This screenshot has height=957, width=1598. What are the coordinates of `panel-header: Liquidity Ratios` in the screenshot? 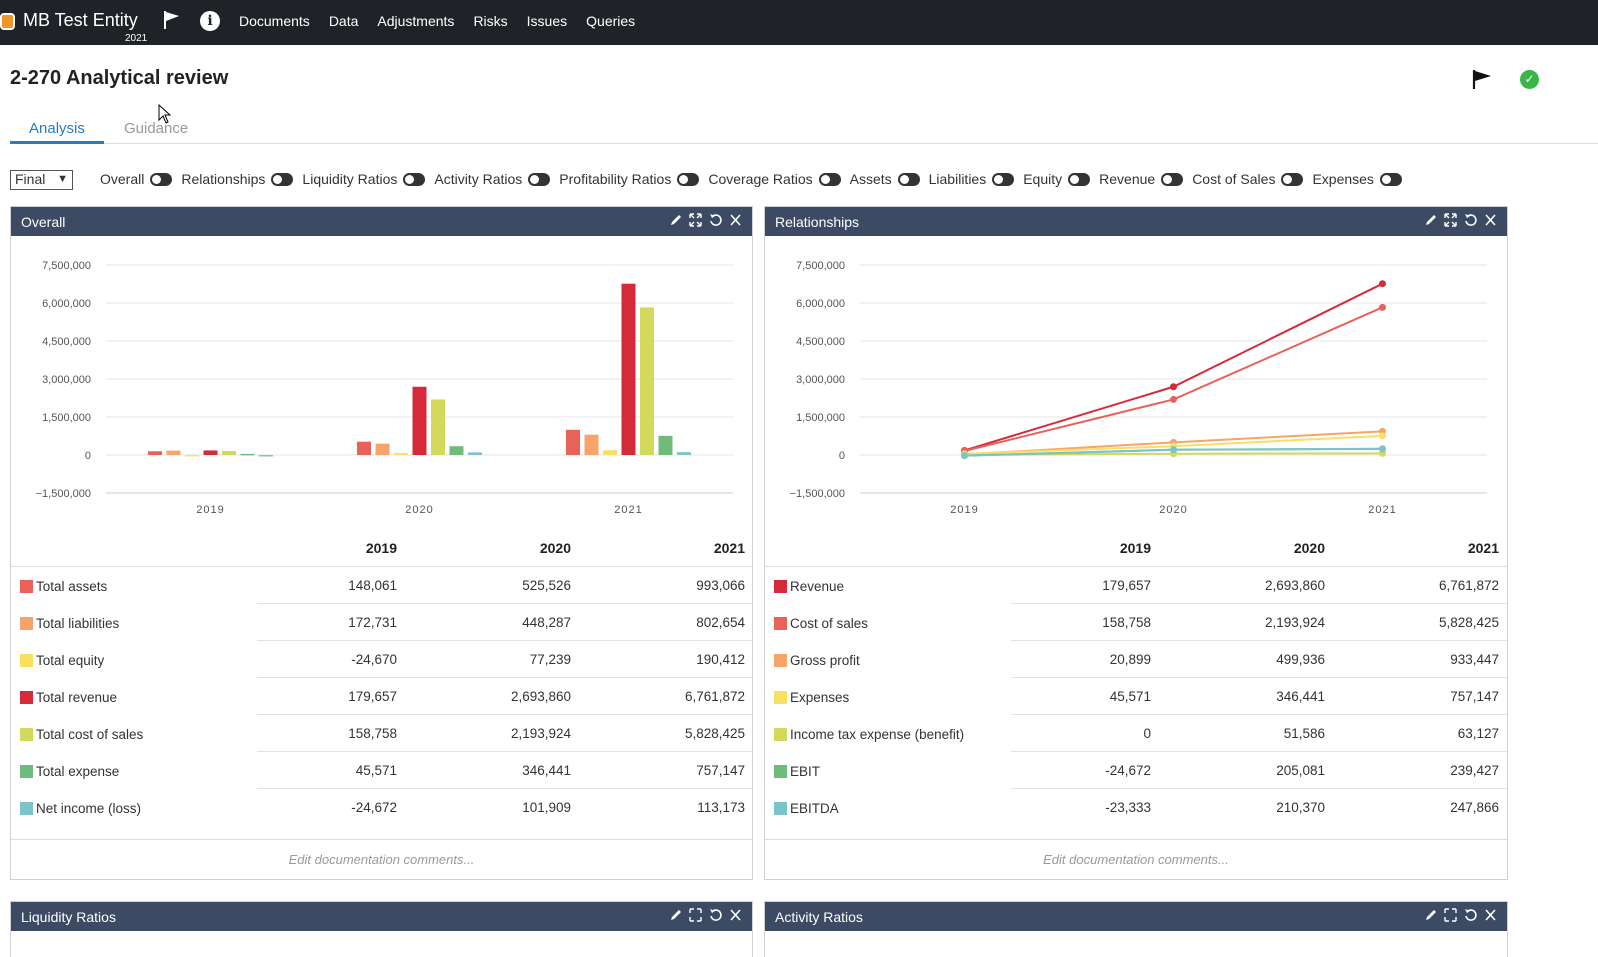 It's located at (381, 916).